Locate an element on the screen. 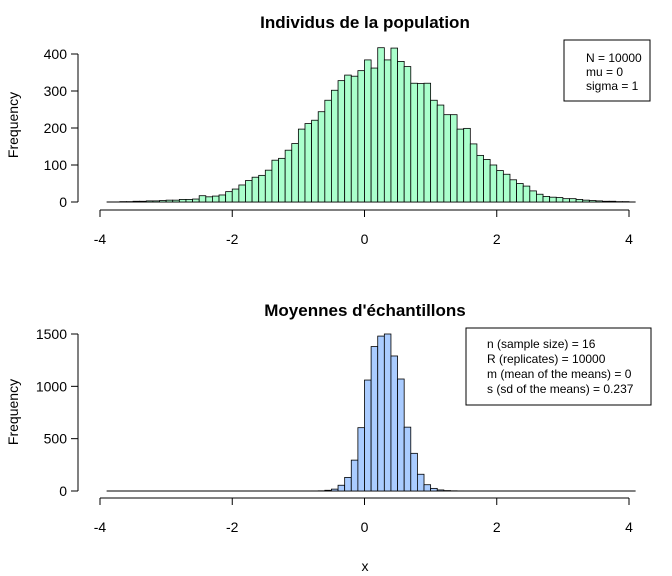  legend-entry: R (replicates) = 10000 is located at coordinates (546, 359).